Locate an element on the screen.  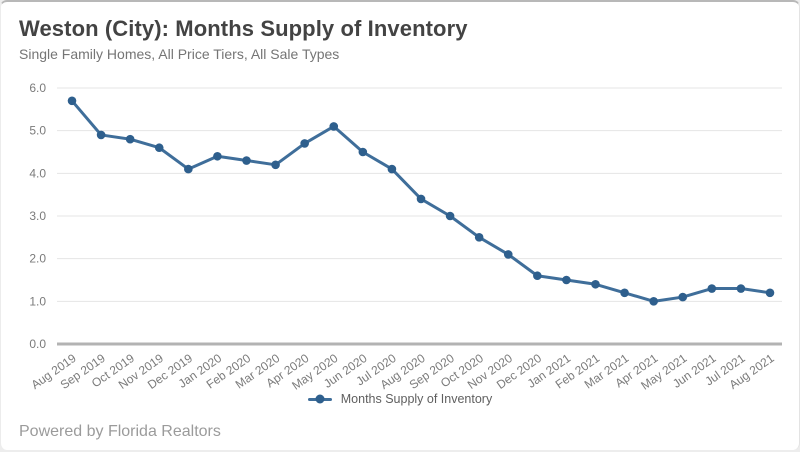
legend: Months Supply of Inventory is located at coordinates (400, 399).